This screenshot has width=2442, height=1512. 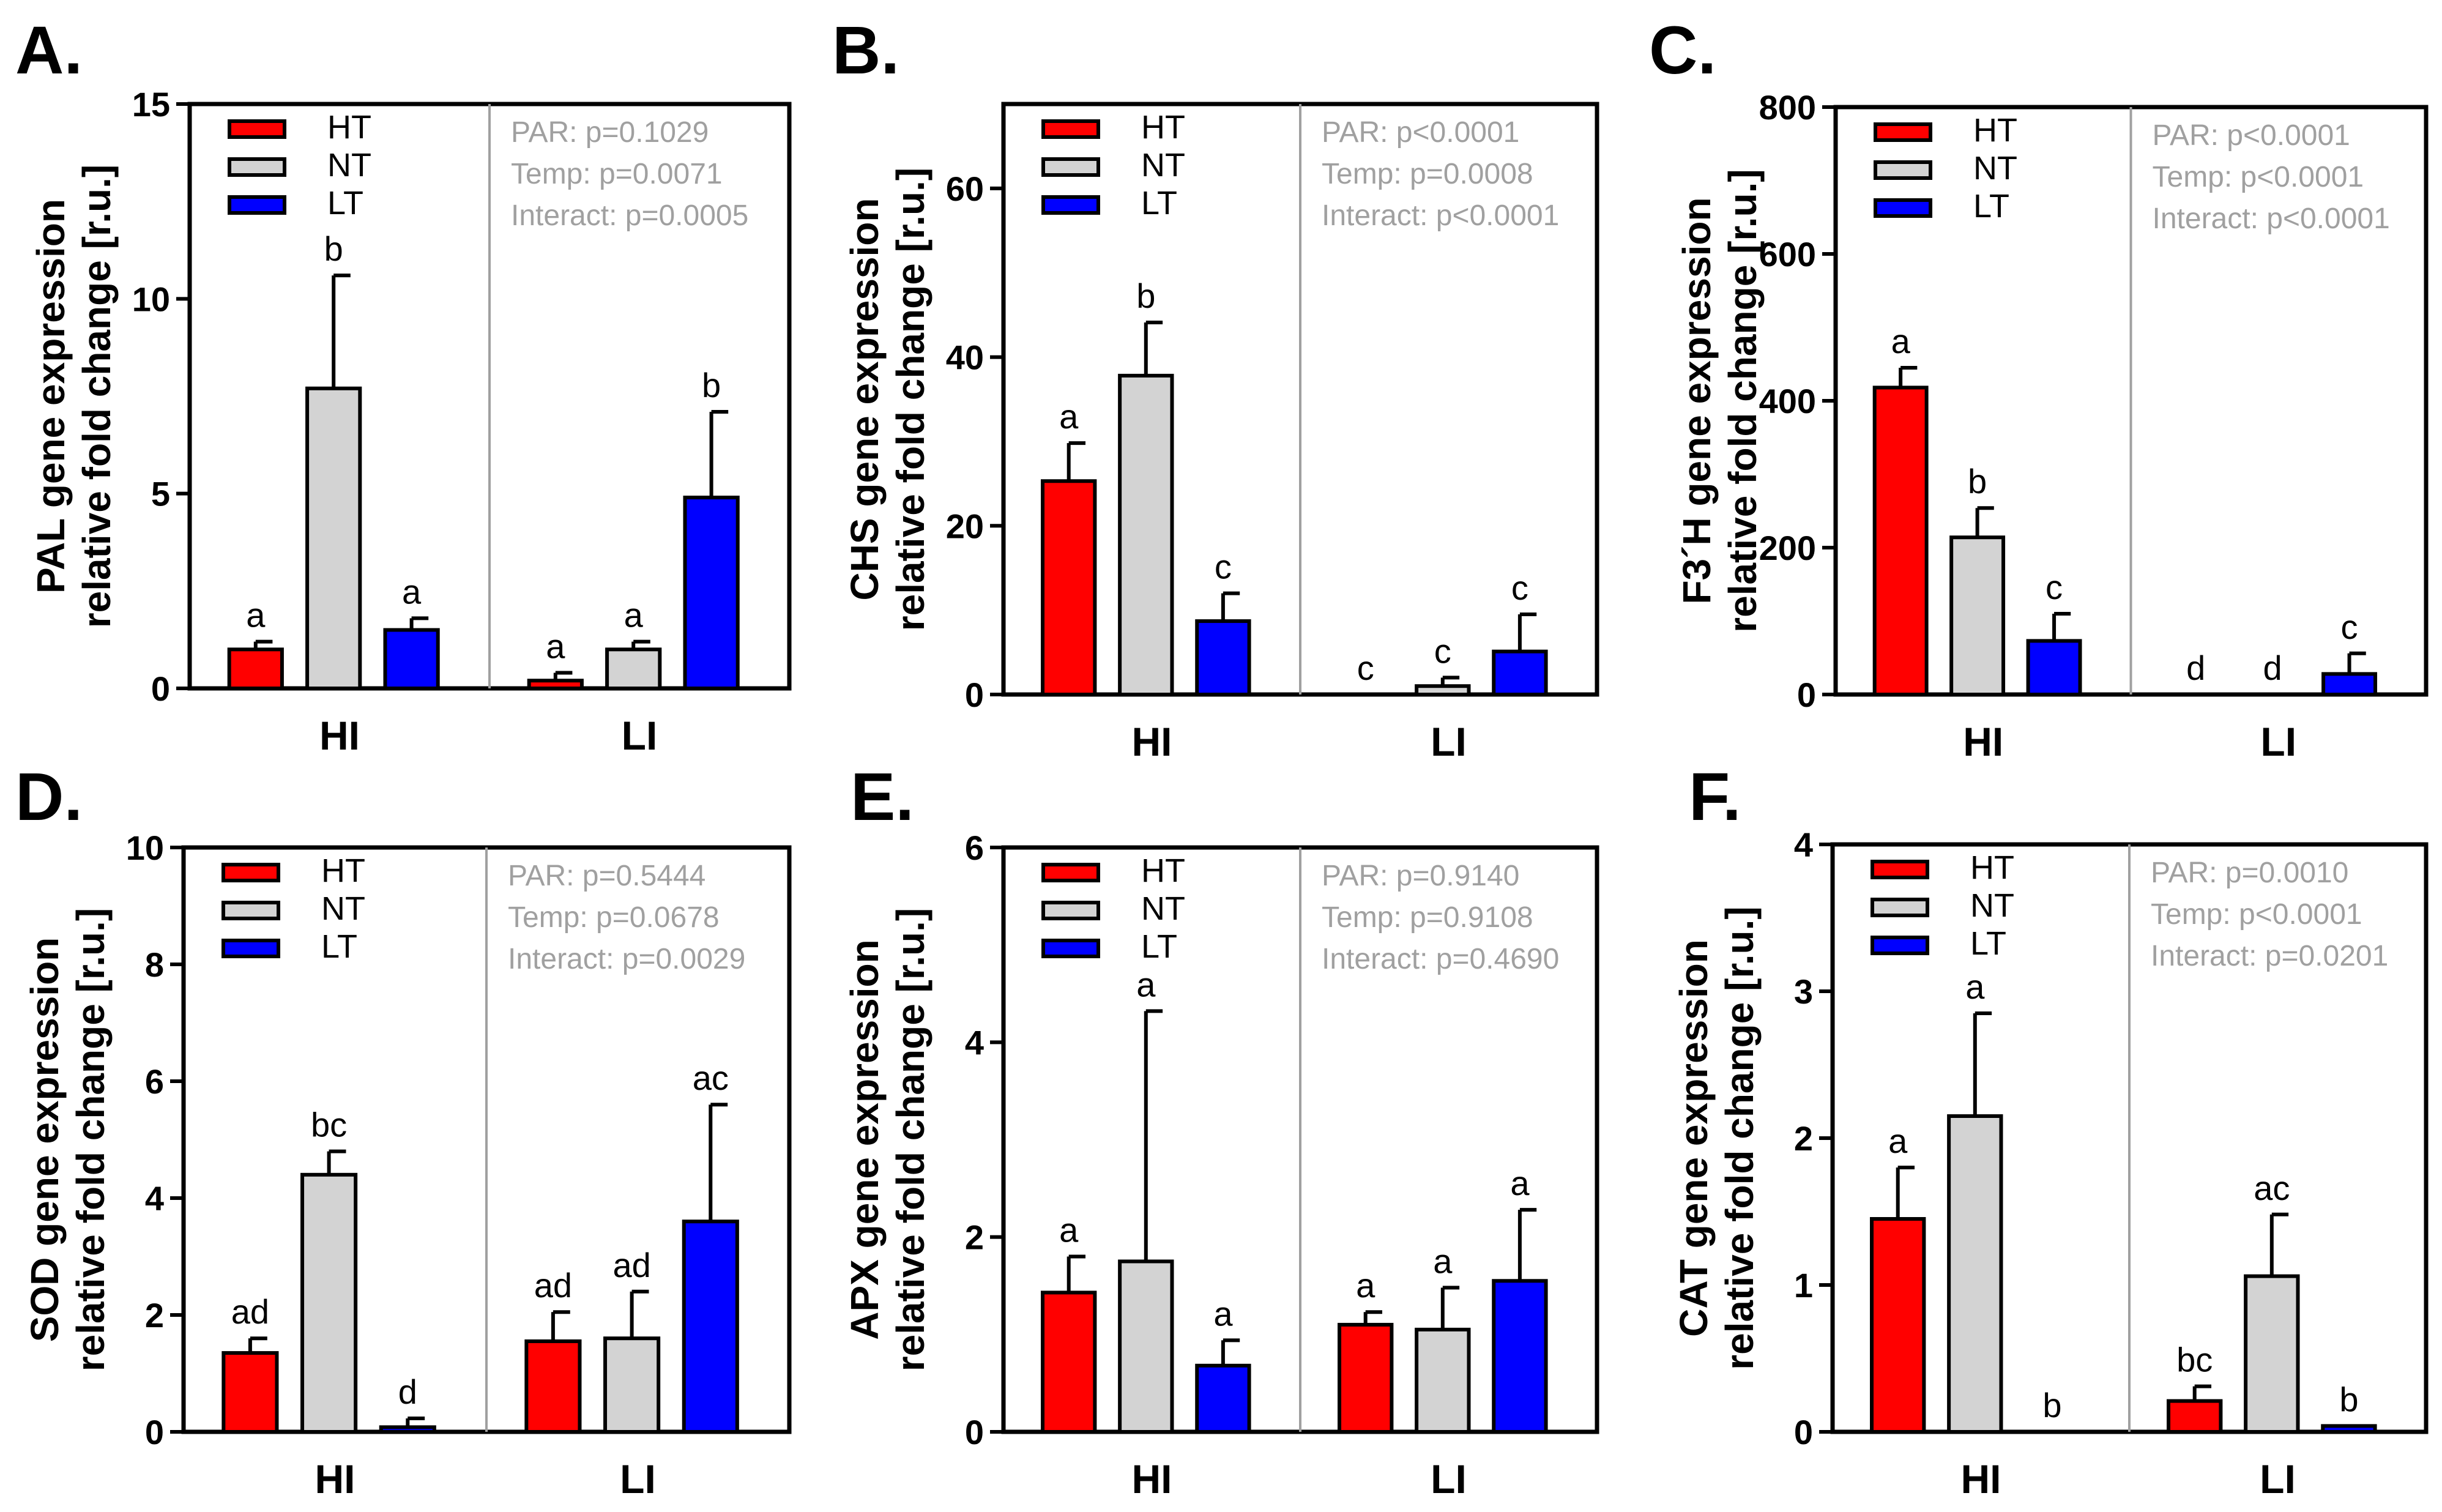 What do you see at coordinates (2258, 177) in the screenshot?
I see `stats-text: Temp: p<0.0001` at bounding box center [2258, 177].